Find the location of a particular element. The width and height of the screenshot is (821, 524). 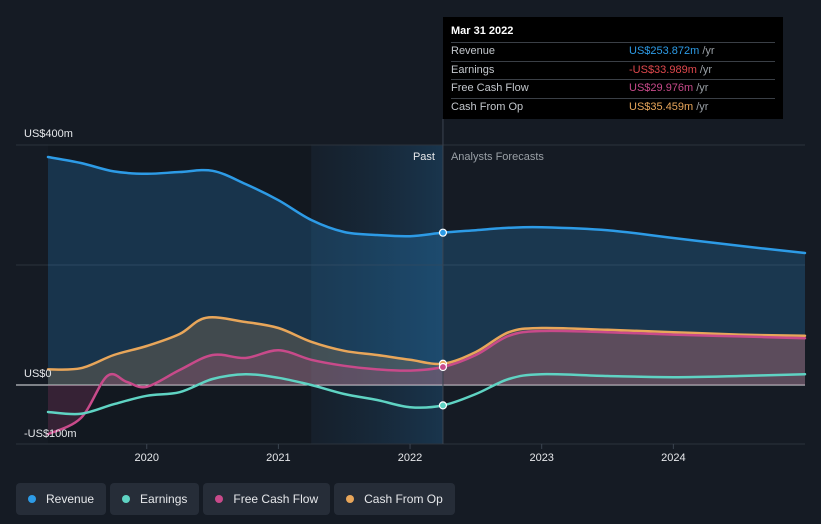

x-tick-label: 2024 is located at coordinates (673, 458).